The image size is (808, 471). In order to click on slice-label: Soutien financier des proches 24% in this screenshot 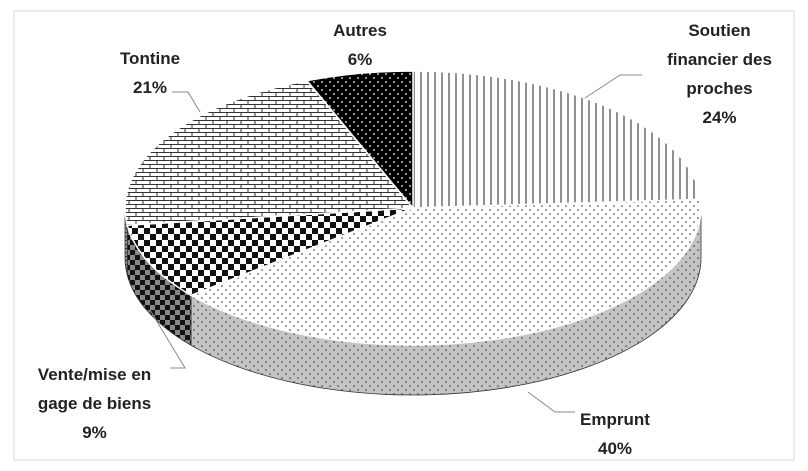, I will do `click(719, 74)`.